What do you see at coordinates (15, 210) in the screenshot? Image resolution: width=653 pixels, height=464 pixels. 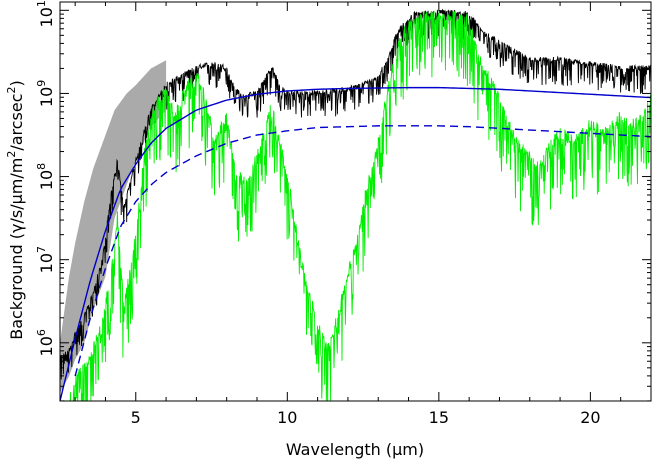 I see `y-axis-label: Background (γ/s/μm/m2/arcsec2)` at bounding box center [15, 210].